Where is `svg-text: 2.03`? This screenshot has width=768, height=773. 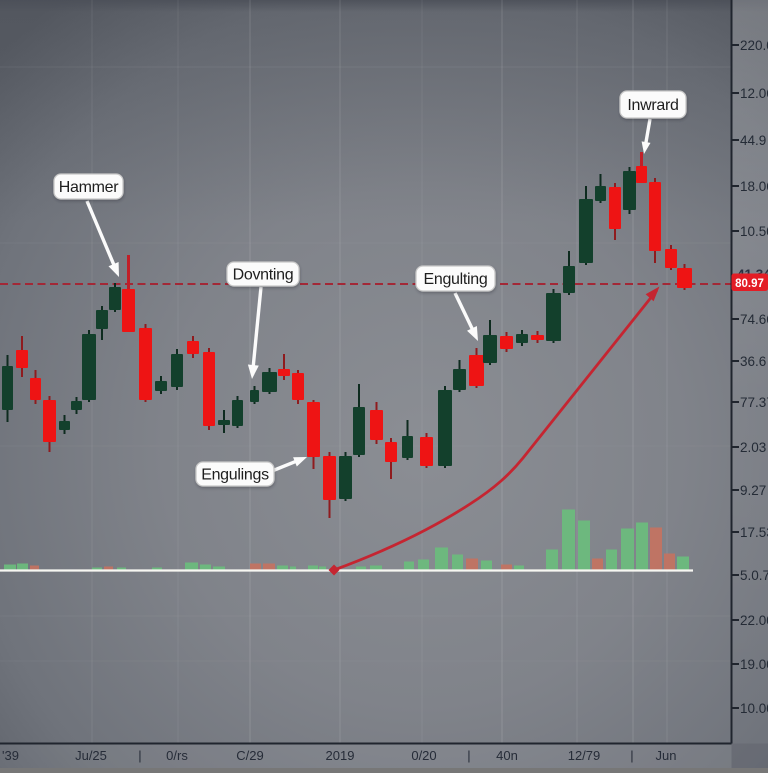
svg-text: 2.03 is located at coordinates (753, 447).